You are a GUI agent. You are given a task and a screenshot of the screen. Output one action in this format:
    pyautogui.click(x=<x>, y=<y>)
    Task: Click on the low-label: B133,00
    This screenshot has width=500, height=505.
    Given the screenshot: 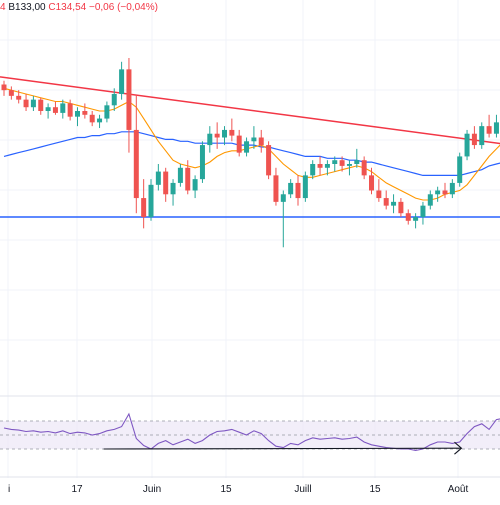 What is the action you would take?
    pyautogui.click(x=27, y=7)
    